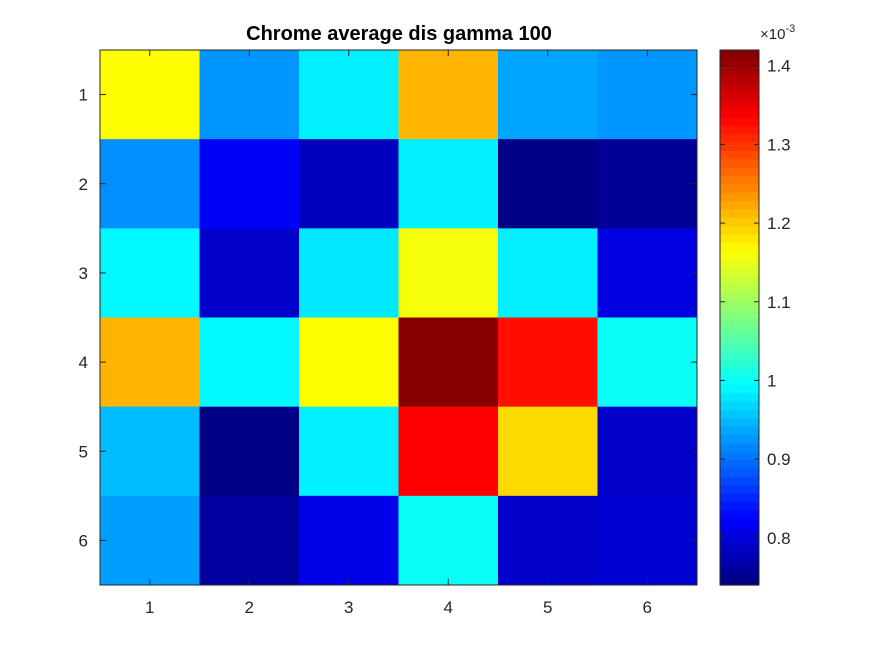 This screenshot has height=656, width=875. Describe the element at coordinates (779, 459) in the screenshot. I see `colorbar-tick-label: 0.9` at that location.